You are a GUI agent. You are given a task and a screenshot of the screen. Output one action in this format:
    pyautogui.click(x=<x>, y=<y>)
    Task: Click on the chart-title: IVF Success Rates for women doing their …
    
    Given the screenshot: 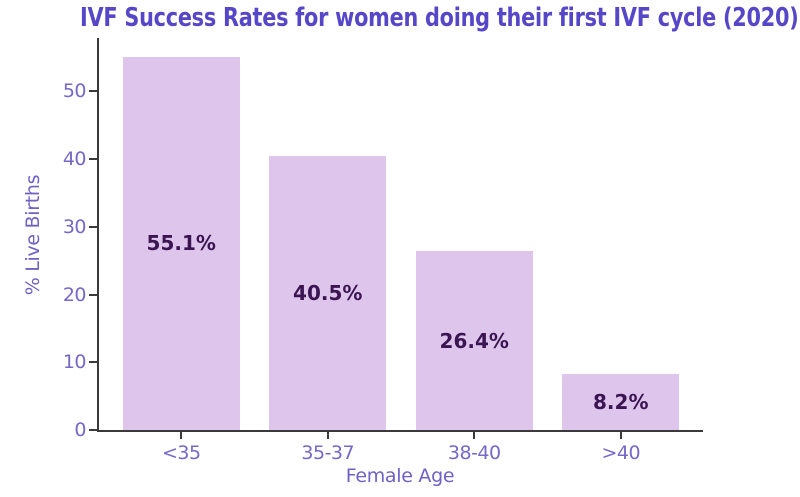 What is the action you would take?
    pyautogui.click(x=439, y=18)
    